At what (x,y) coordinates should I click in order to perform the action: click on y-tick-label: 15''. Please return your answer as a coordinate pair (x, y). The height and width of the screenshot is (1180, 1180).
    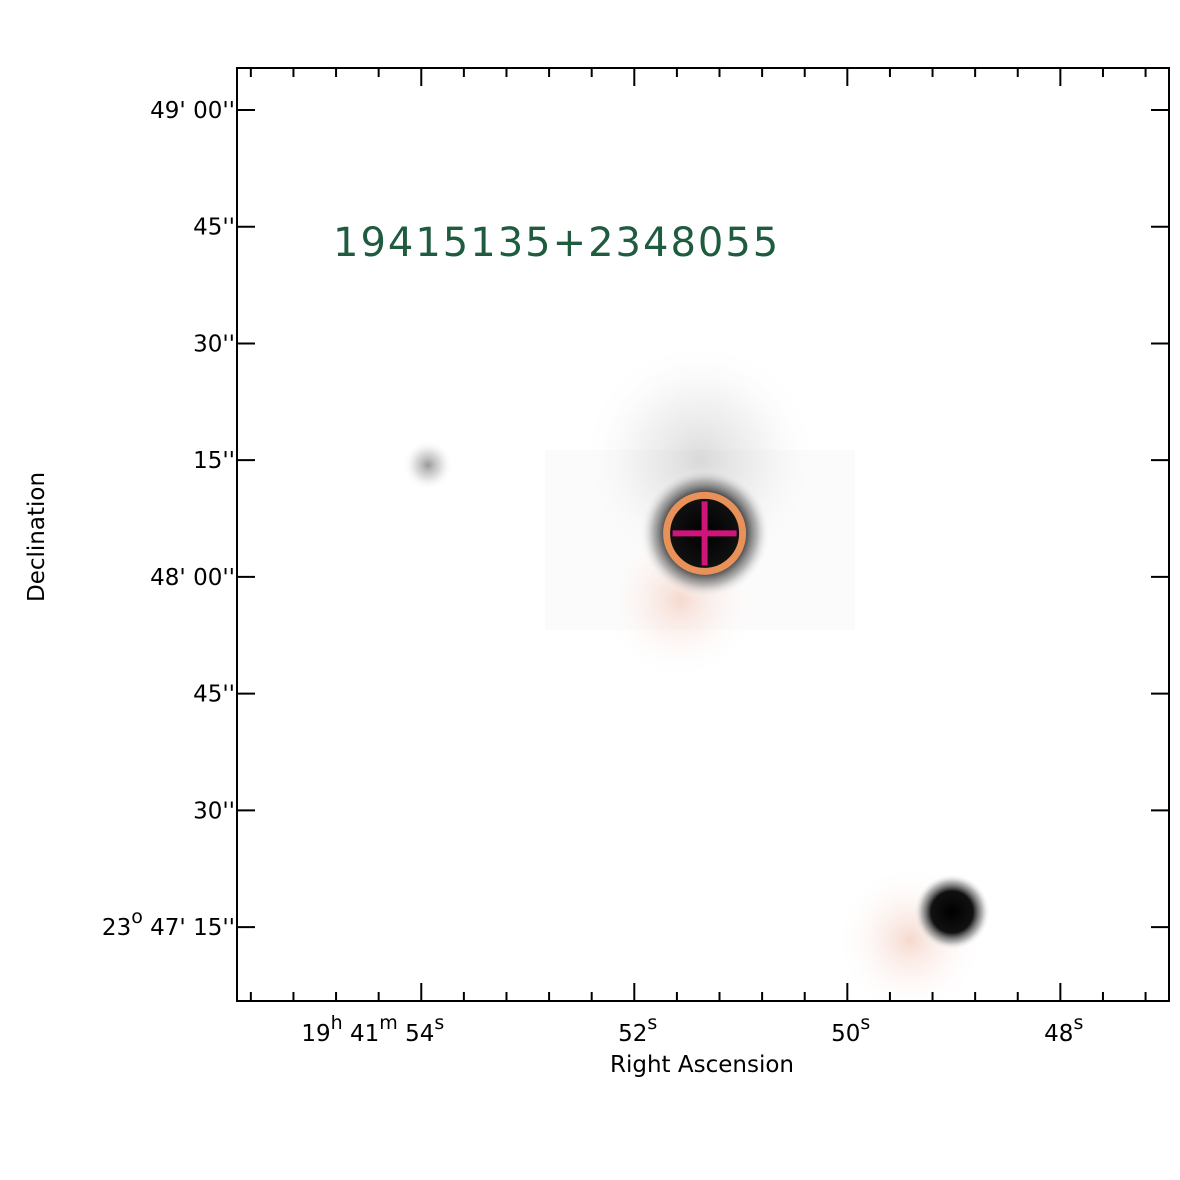
    Looking at the image, I should click on (214, 461).